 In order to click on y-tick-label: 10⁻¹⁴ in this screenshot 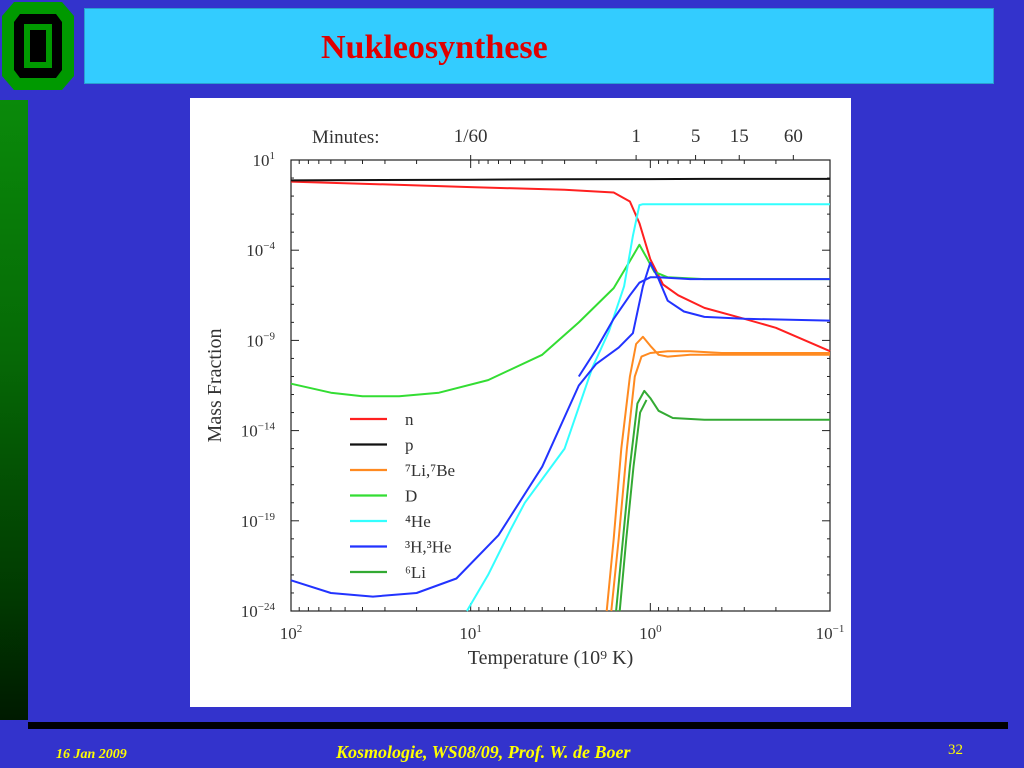, I will do `click(258, 431)`.